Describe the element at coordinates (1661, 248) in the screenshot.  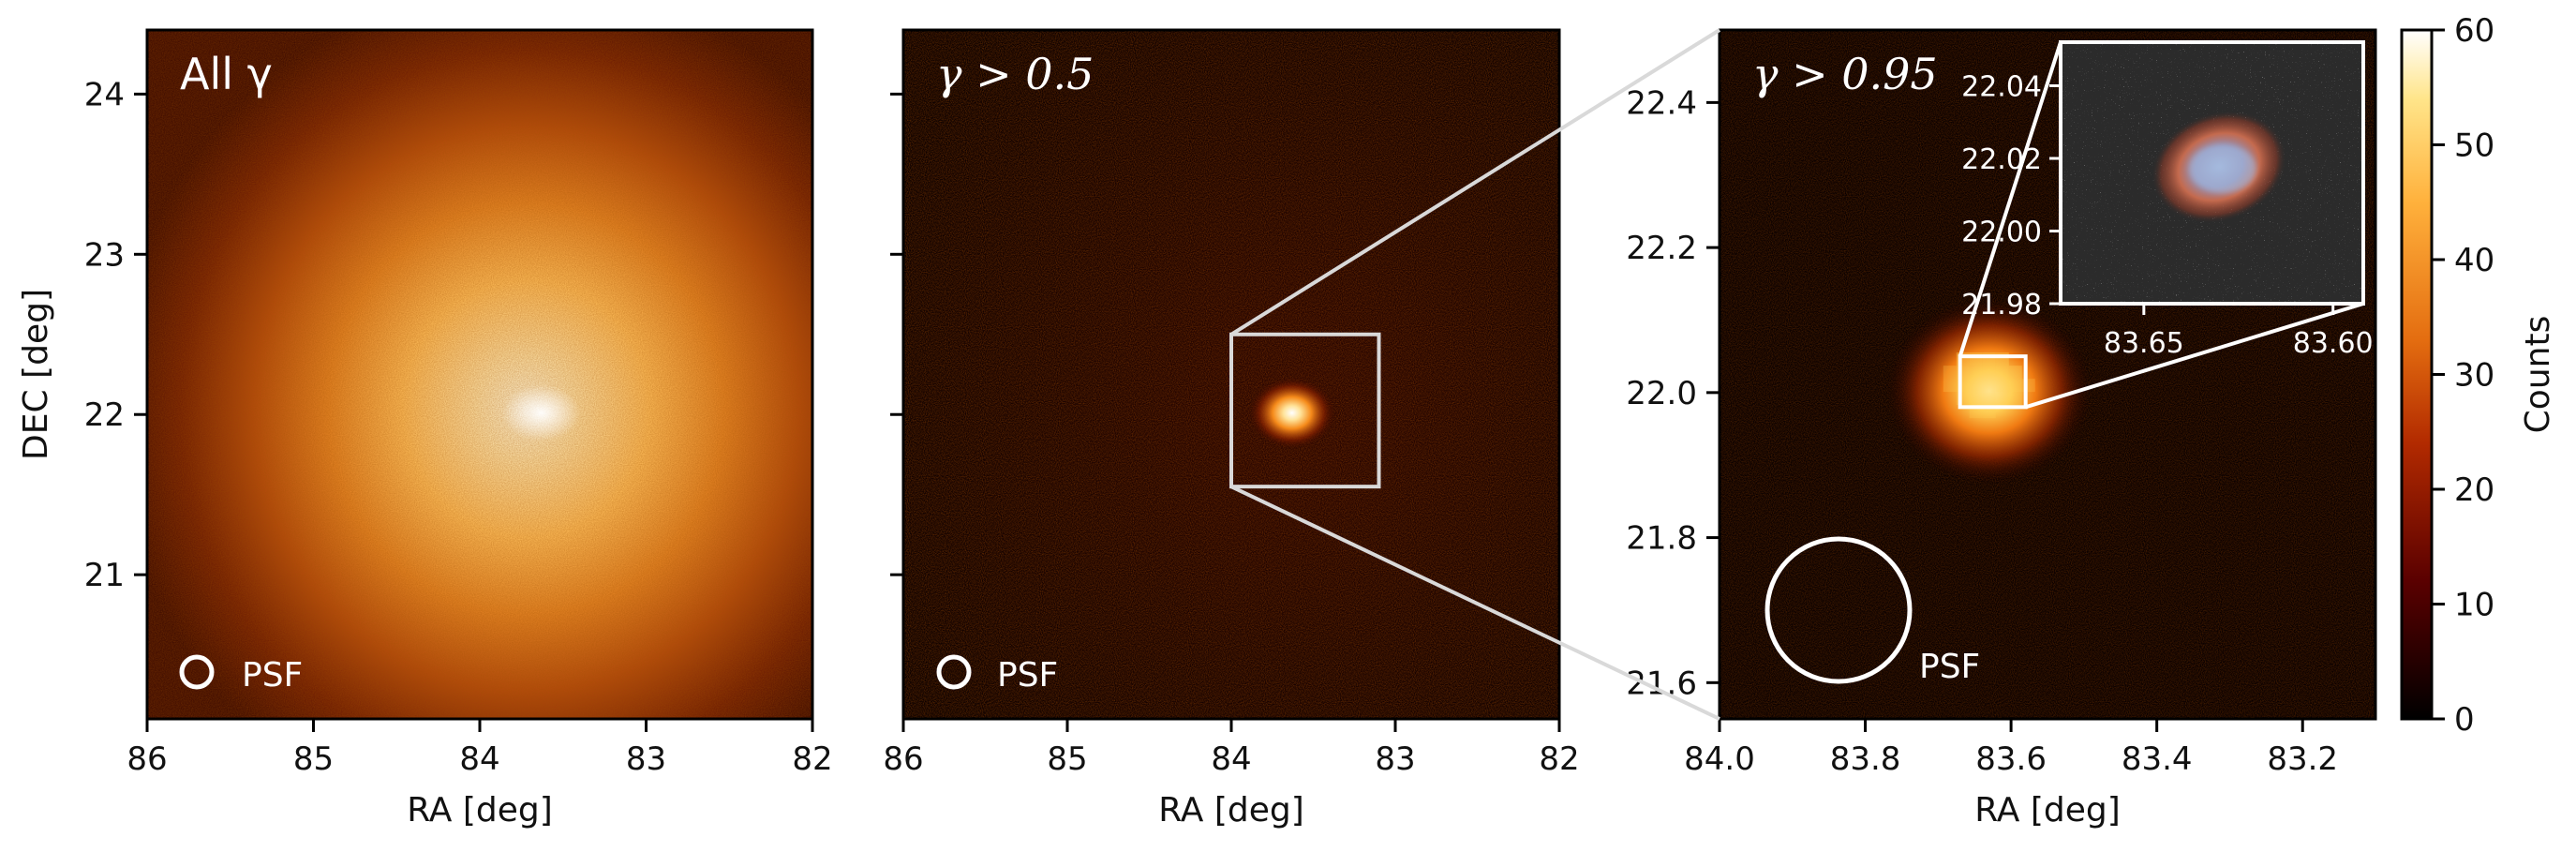
I see `y-tick-label: 22.2` at that location.